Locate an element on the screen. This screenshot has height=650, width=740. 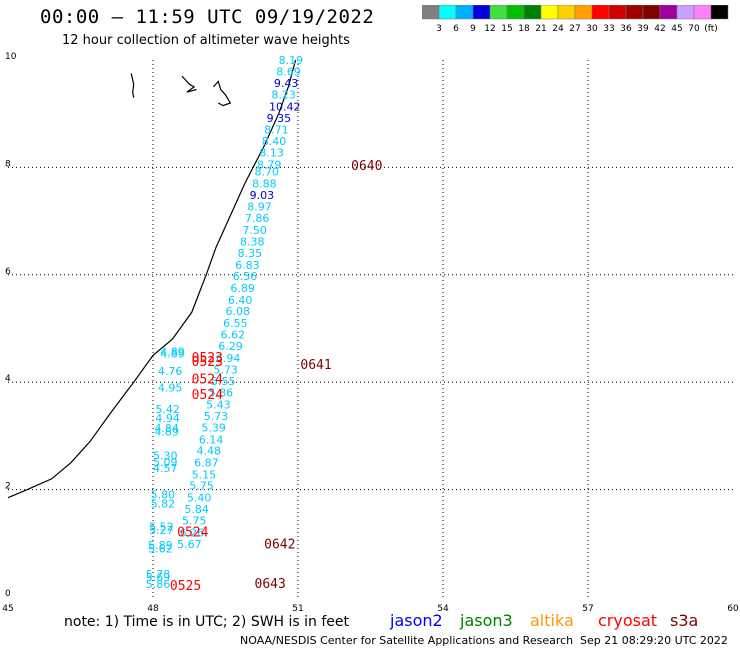
y-tick-label: 10 is located at coordinates (11, 57).